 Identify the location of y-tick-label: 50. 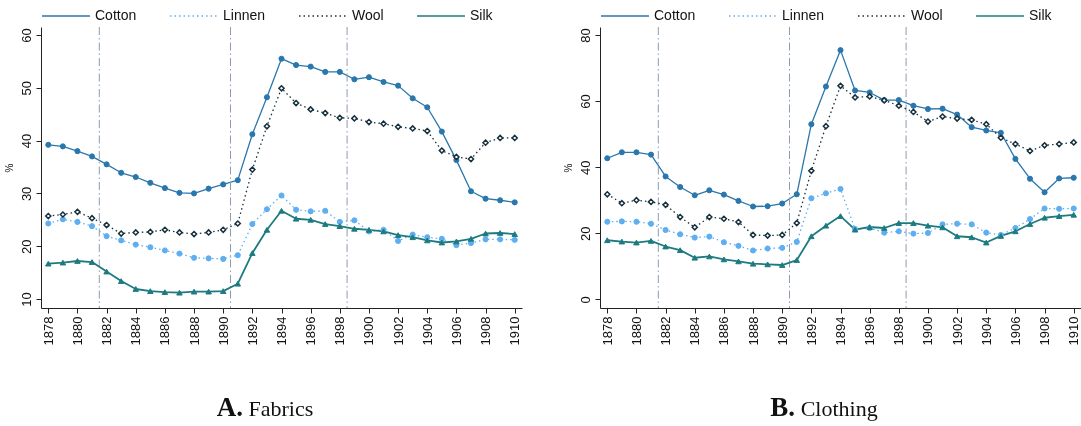
(26, 88).